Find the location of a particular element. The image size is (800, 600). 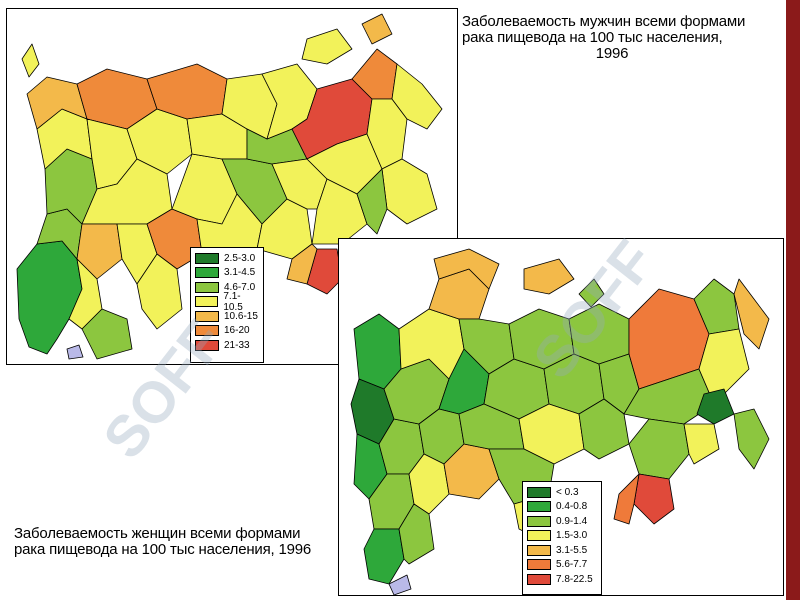

legend-item: 16-20 is located at coordinates (227, 331).